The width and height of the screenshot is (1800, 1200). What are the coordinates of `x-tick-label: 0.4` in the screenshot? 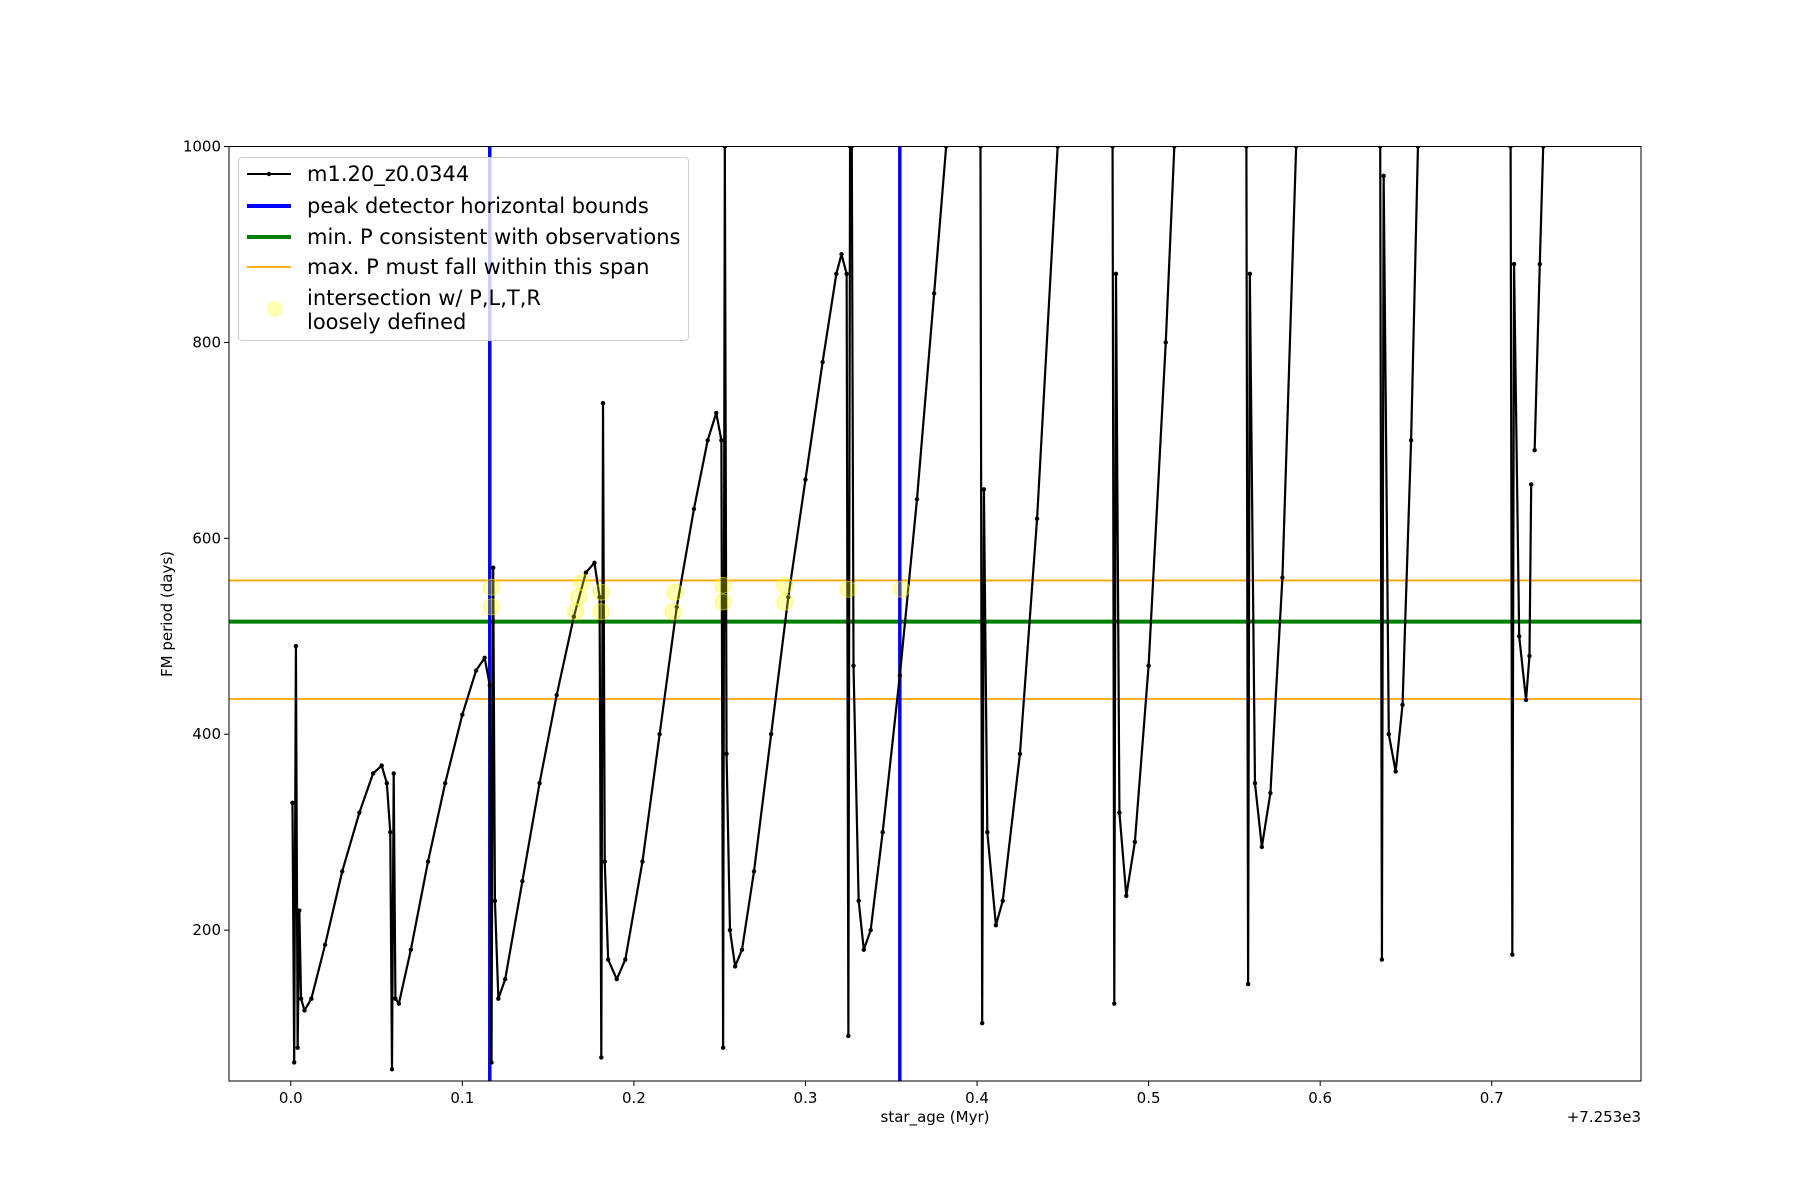 It's located at (977, 1098).